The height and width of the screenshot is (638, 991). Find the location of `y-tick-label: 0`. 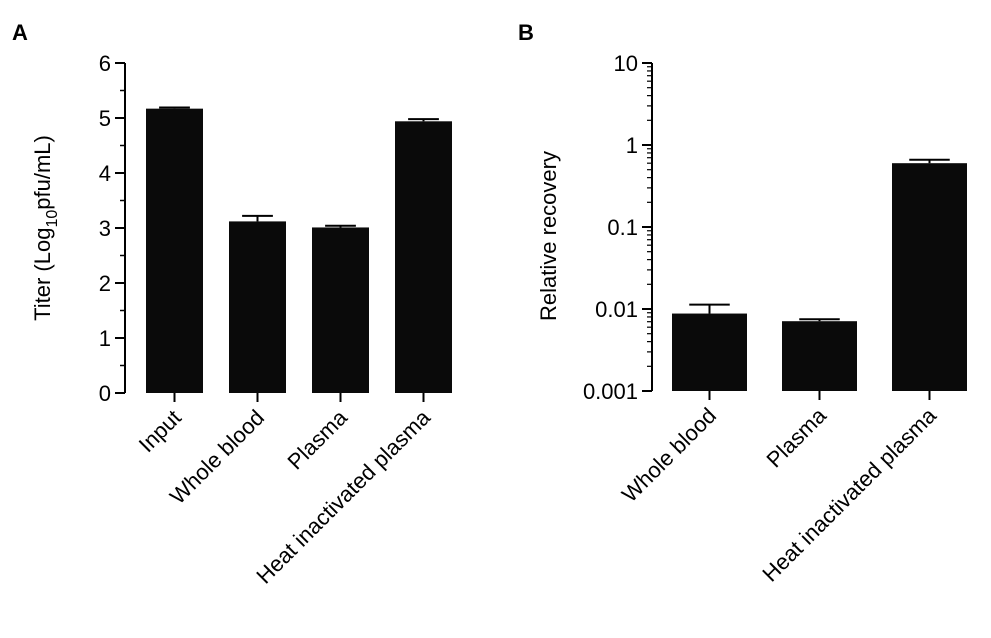

y-tick-label: 0 is located at coordinates (105, 393).